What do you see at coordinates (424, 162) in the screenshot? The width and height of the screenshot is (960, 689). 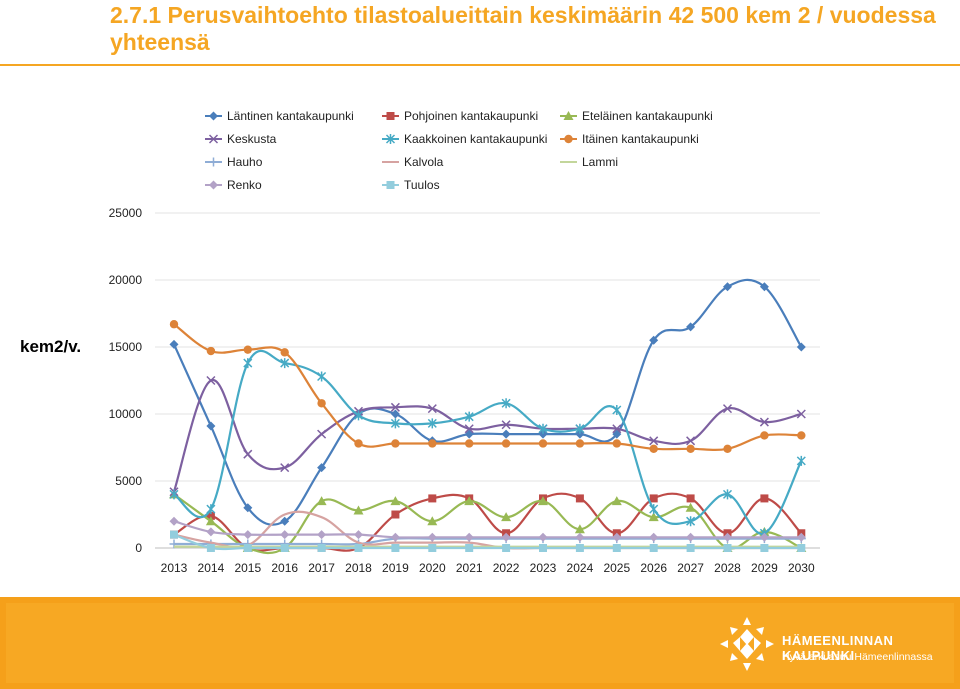 I see `legend-label: Kalvola` at bounding box center [424, 162].